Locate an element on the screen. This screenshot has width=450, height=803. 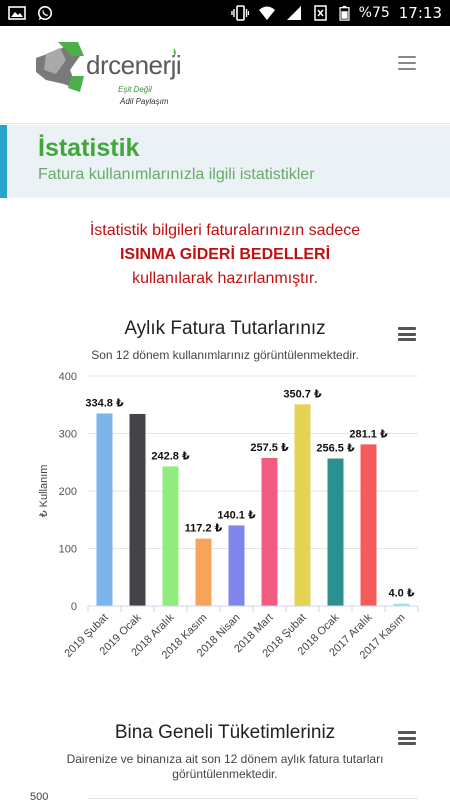
drcenerji-logo: drcenerji Eşit Değil Adil Paylaşım is located at coordinates (109, 80).